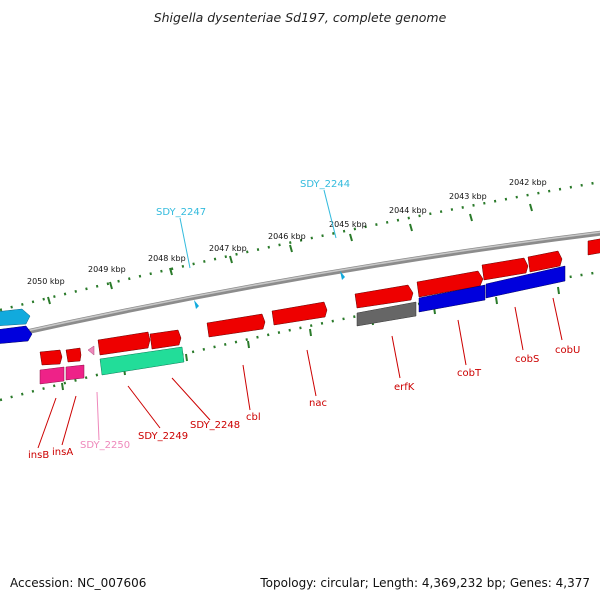  I want to click on accession-text: Accession: NC_007606, so click(78, 583).